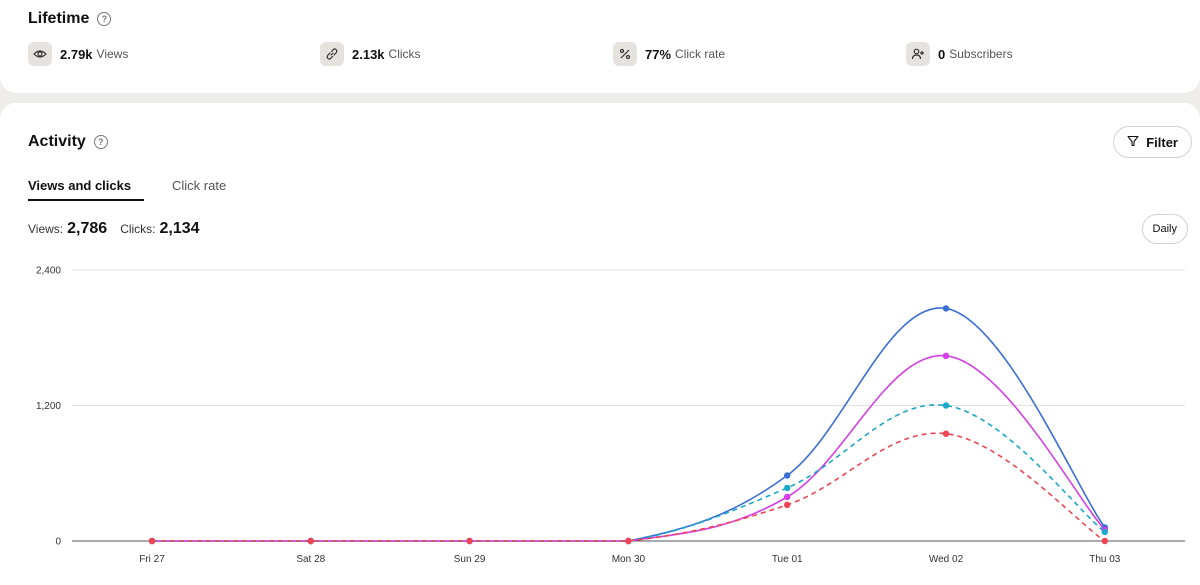  I want to click on y-tick-label: 1,200, so click(48, 406).